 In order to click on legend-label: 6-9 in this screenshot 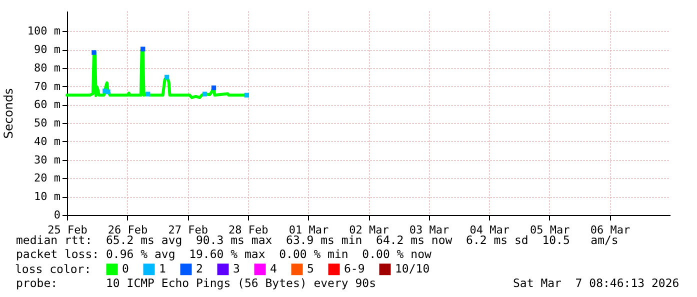, I will do `click(354, 268)`.